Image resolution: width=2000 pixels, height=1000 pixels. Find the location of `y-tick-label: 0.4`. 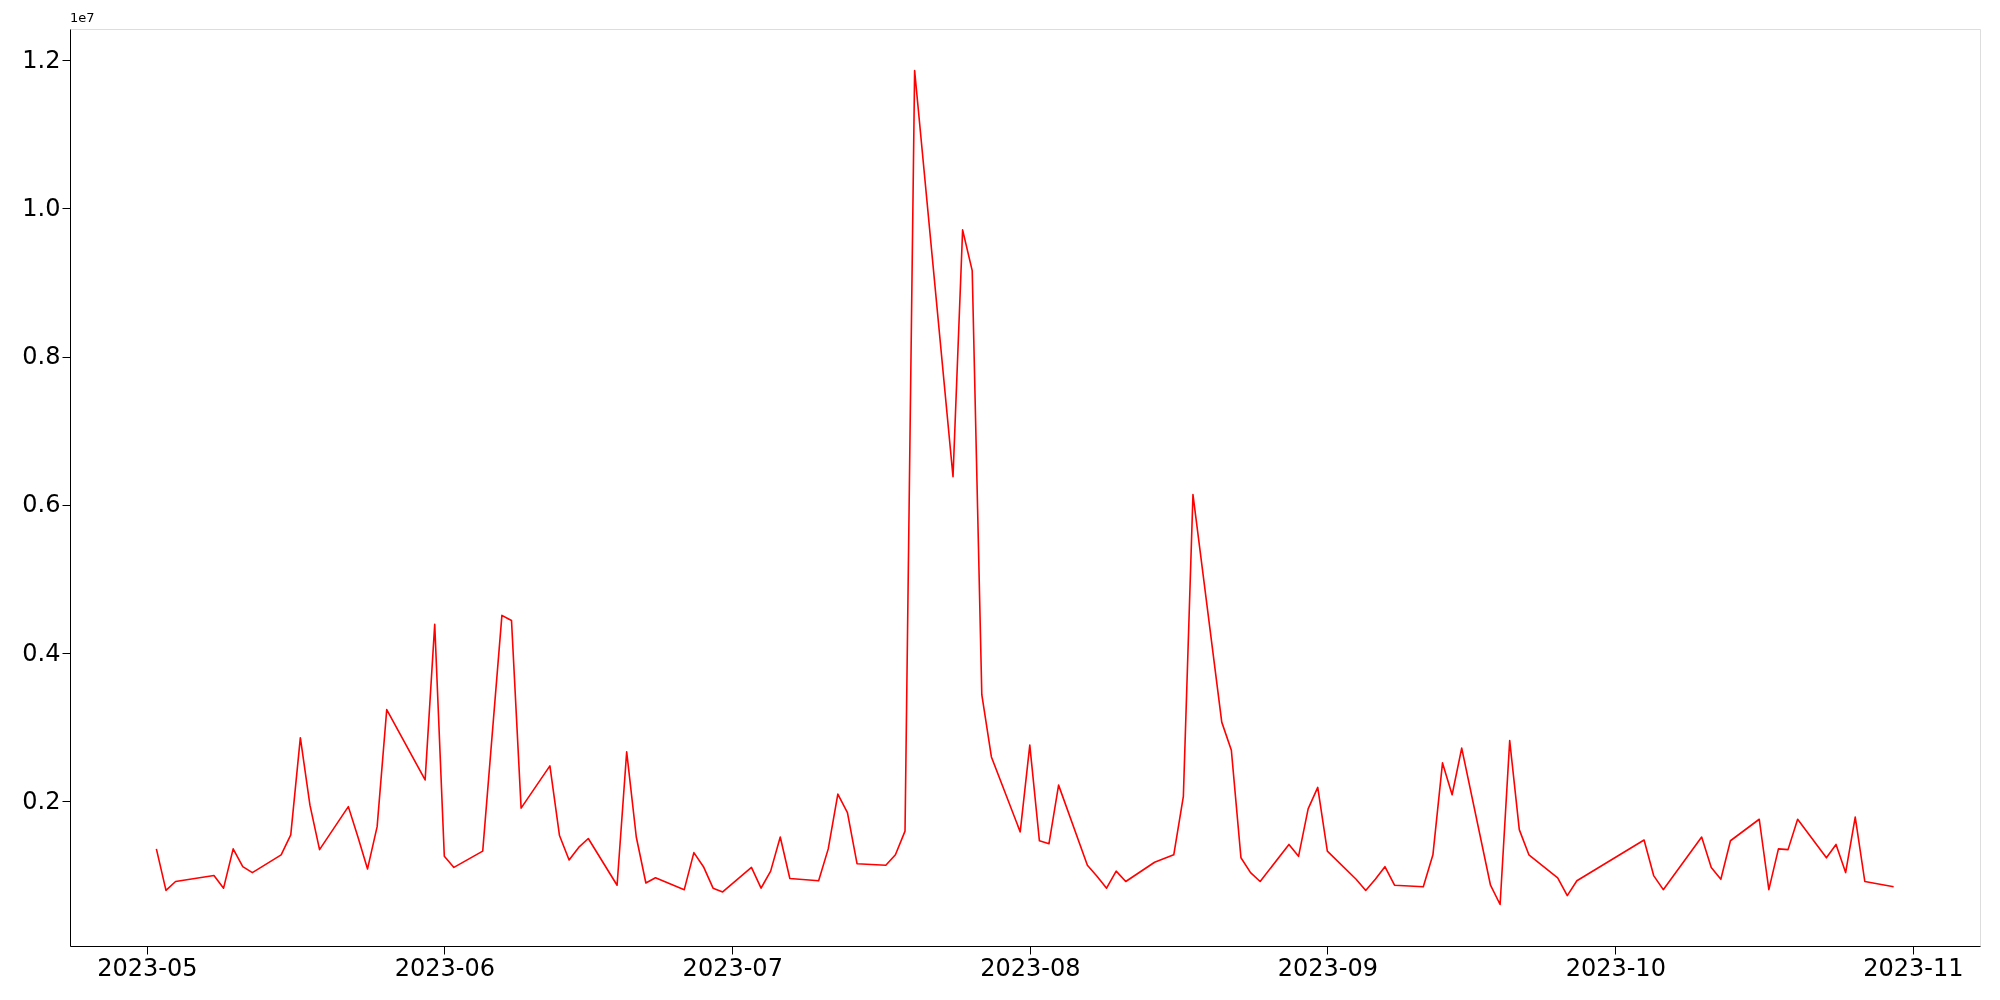

y-tick-label: 0.4 is located at coordinates (41, 652).